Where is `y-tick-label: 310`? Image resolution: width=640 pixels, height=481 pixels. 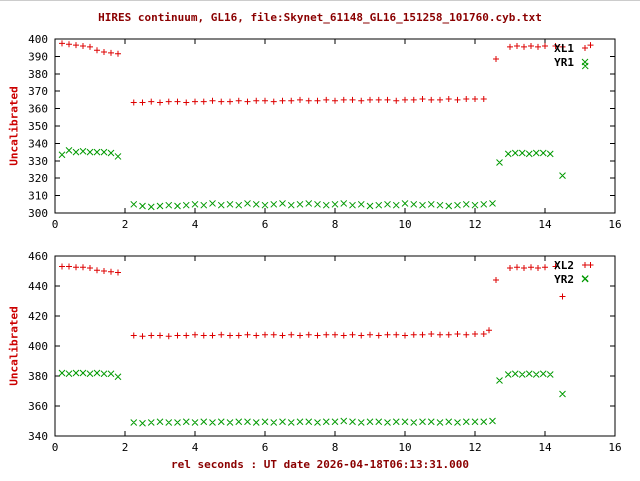
y-tick-label: 310 is located at coordinates (38, 196).